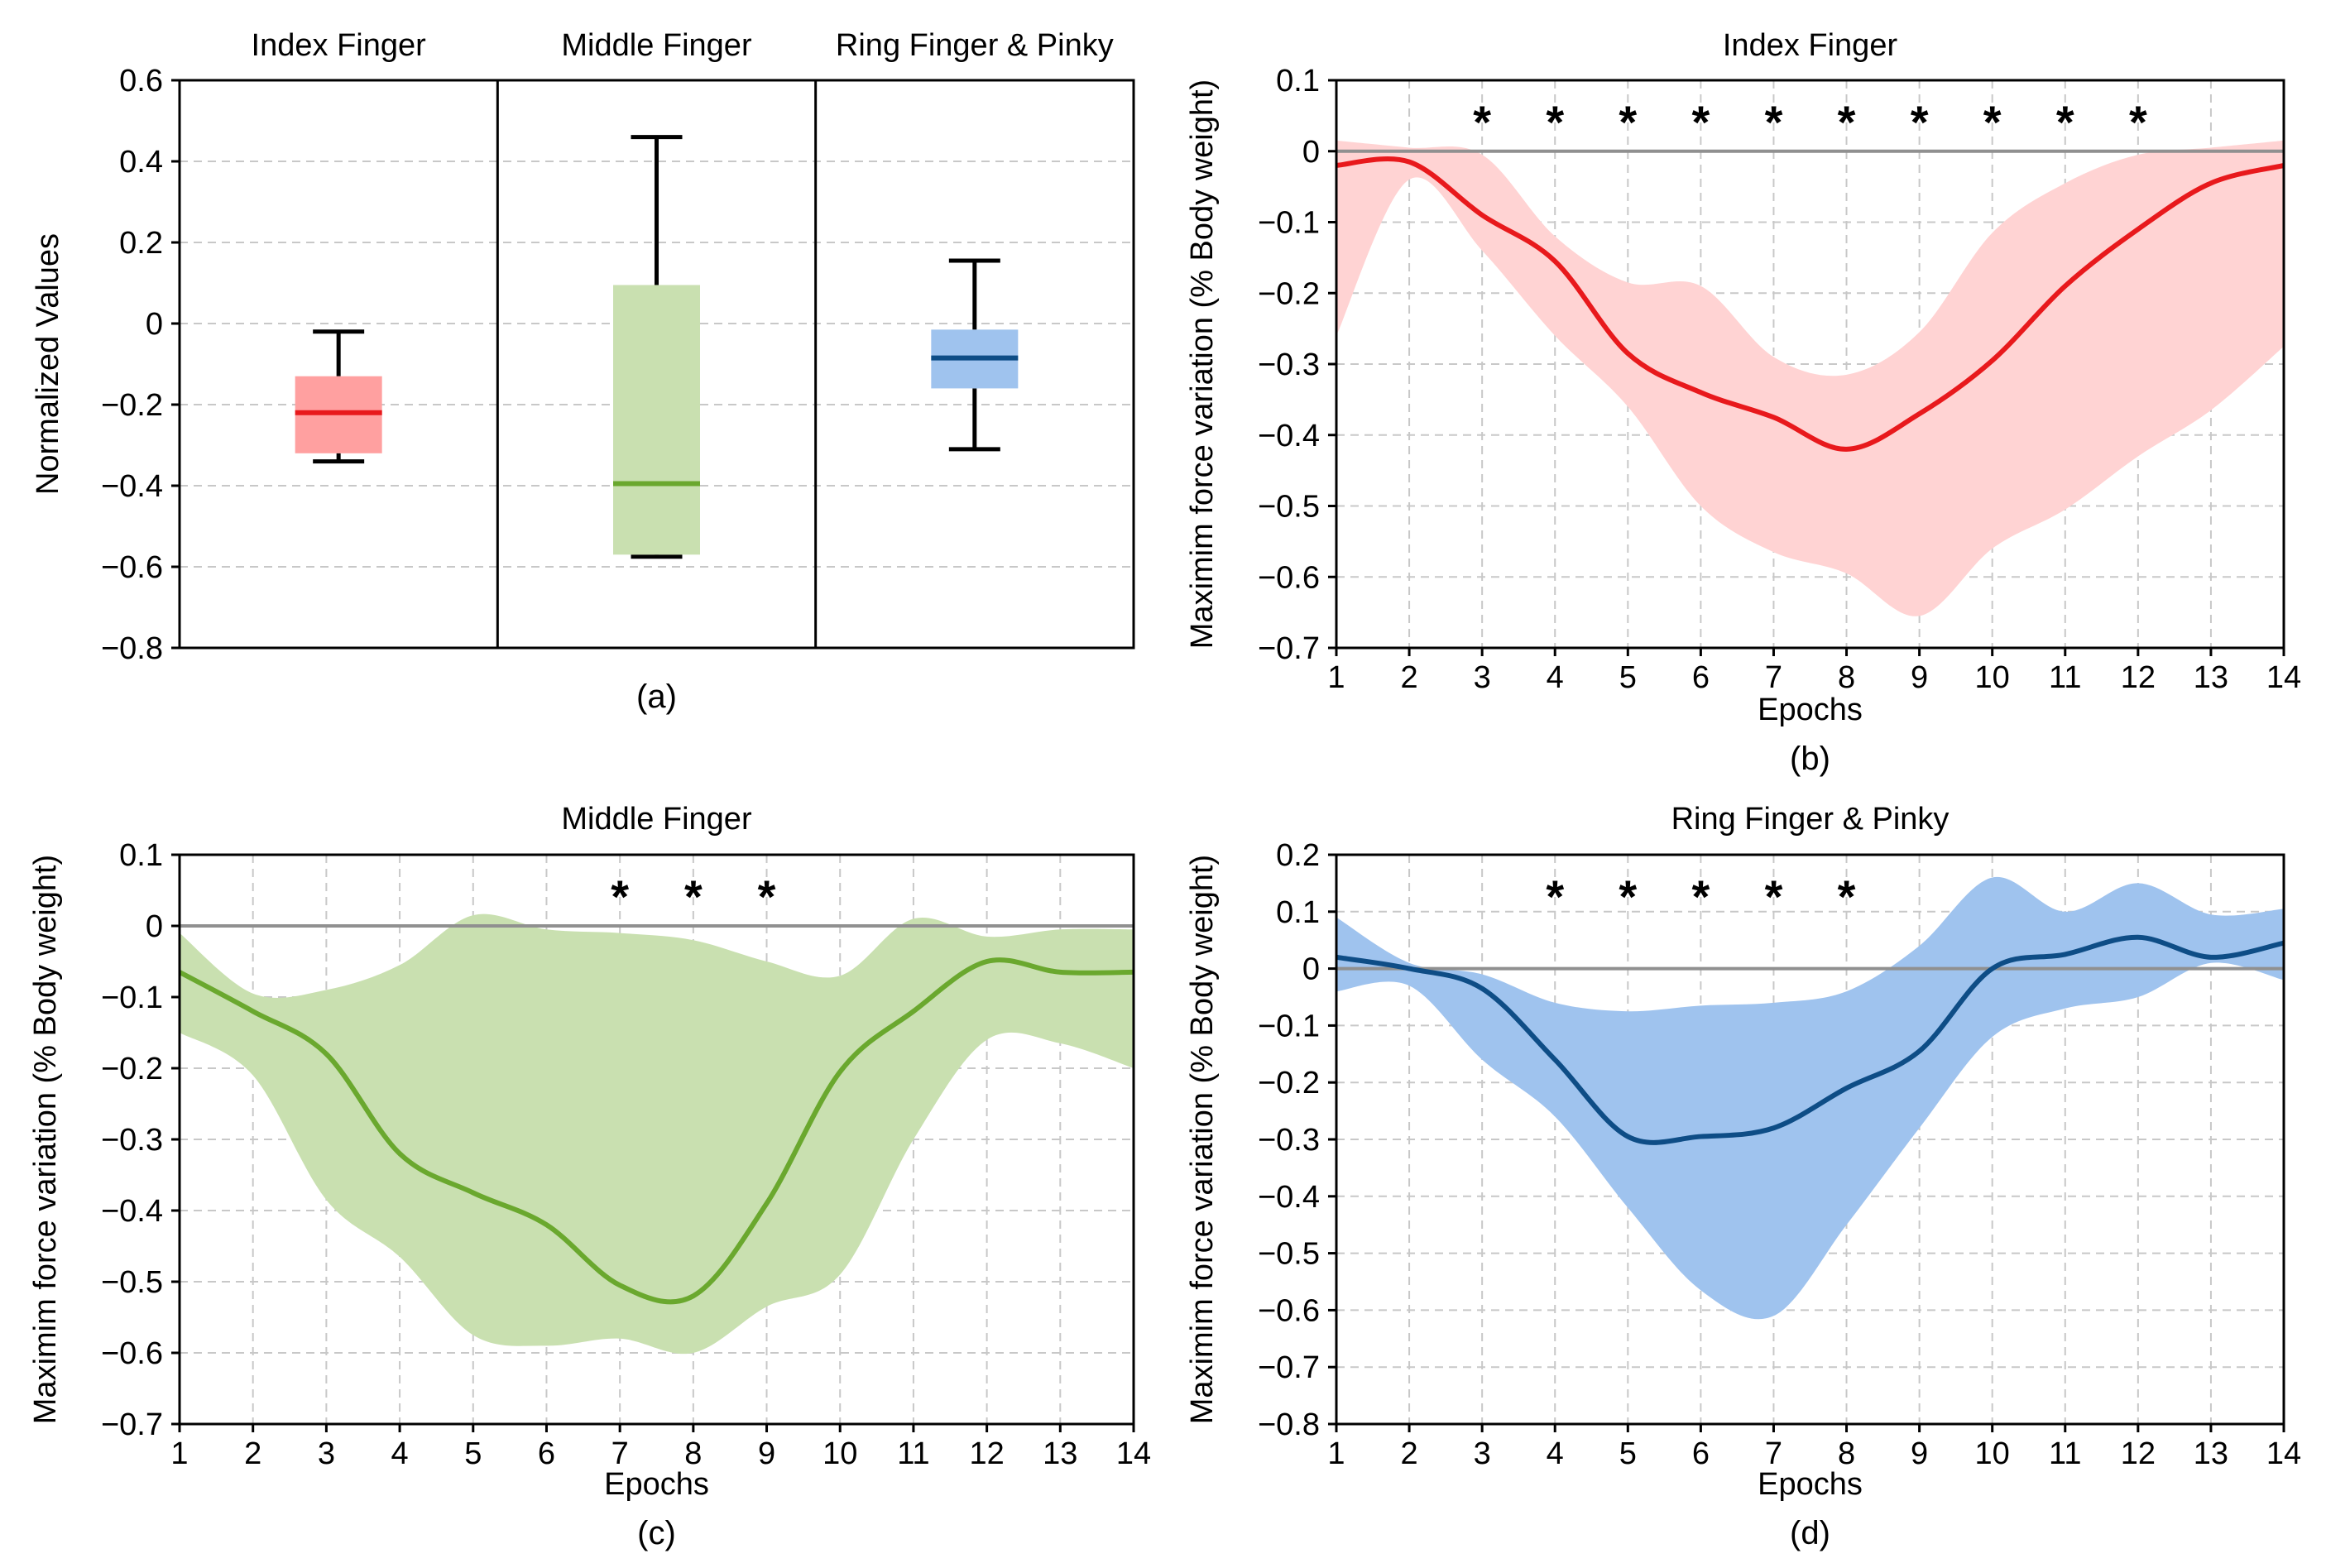  What do you see at coordinates (339, 46) in the screenshot?
I see `group-label: Index Finger` at bounding box center [339, 46].